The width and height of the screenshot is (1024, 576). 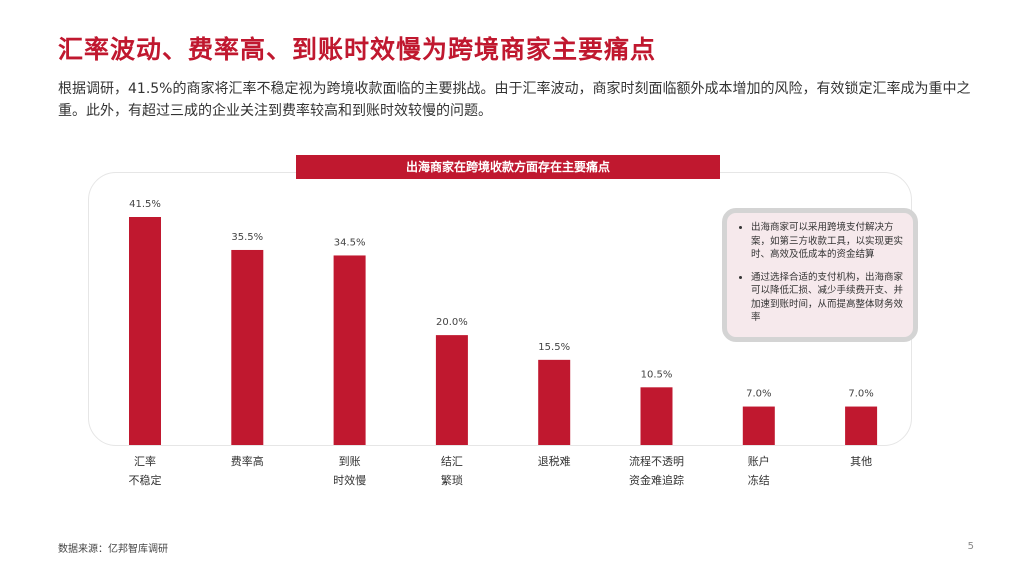 What do you see at coordinates (657, 374) in the screenshot?
I see `bar-value-label: 10.5%` at bounding box center [657, 374].